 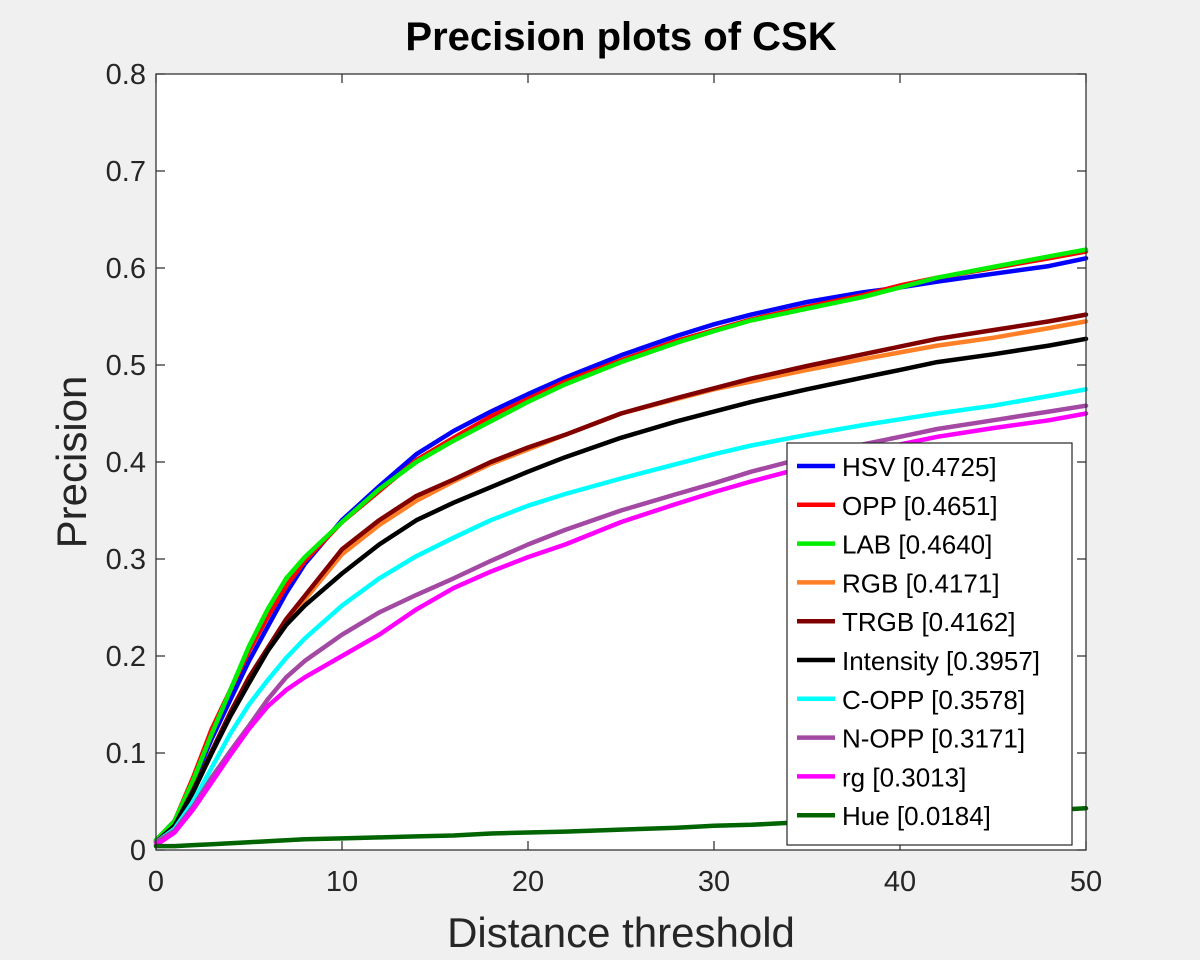 What do you see at coordinates (900, 882) in the screenshot?
I see `x-tick-label: 40` at bounding box center [900, 882].